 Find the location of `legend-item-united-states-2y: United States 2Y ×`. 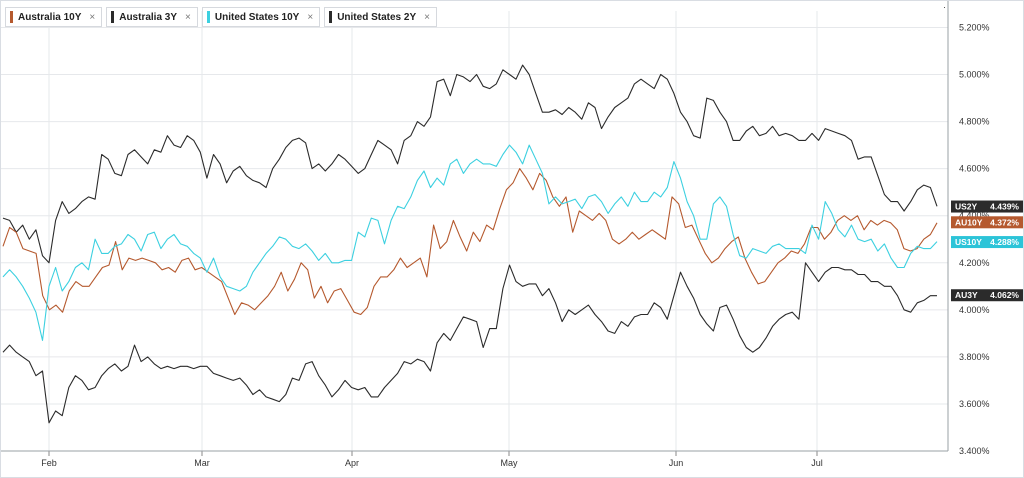

legend-item-united-states-2y: United States 2Y × is located at coordinates (380, 17).